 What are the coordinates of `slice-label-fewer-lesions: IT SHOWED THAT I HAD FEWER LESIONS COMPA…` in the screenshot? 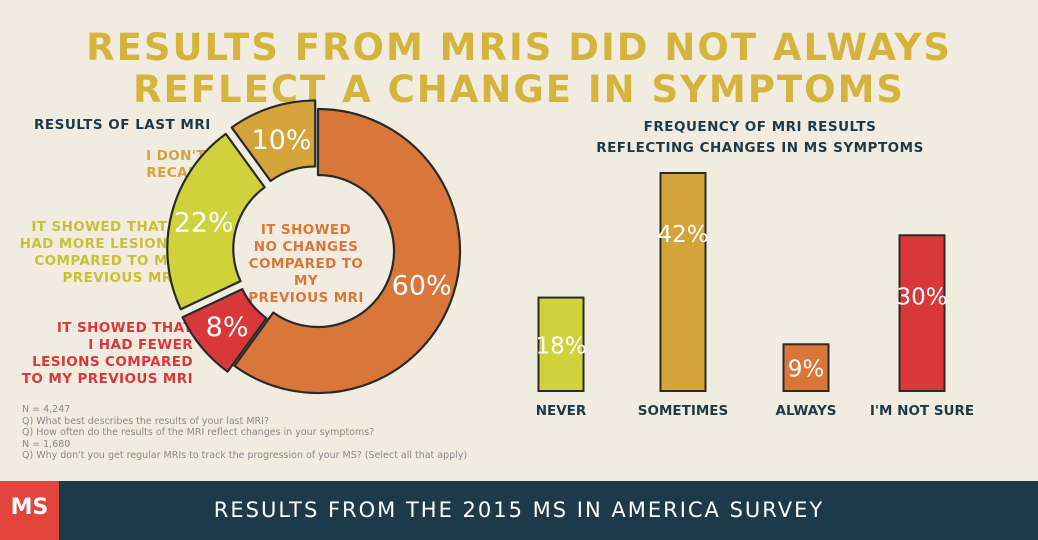 It's located at (107, 353).